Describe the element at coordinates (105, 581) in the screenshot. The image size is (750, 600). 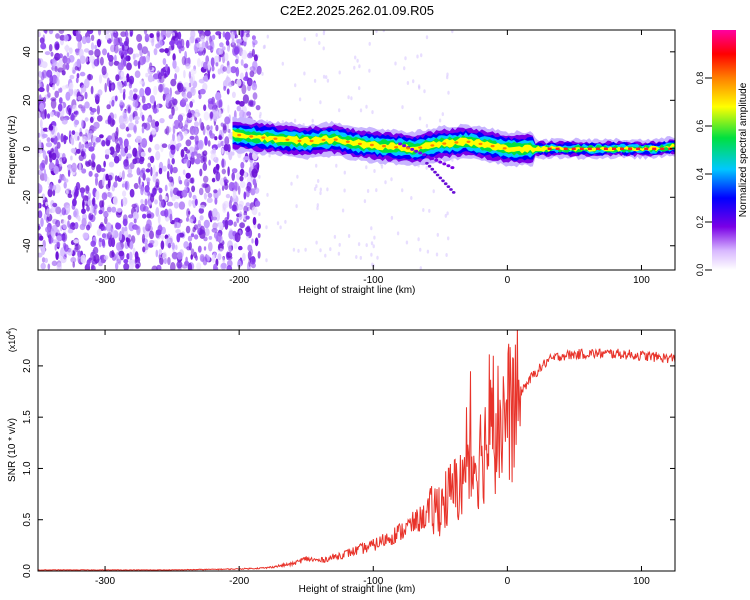
I see `x-tick-label: -300` at that location.